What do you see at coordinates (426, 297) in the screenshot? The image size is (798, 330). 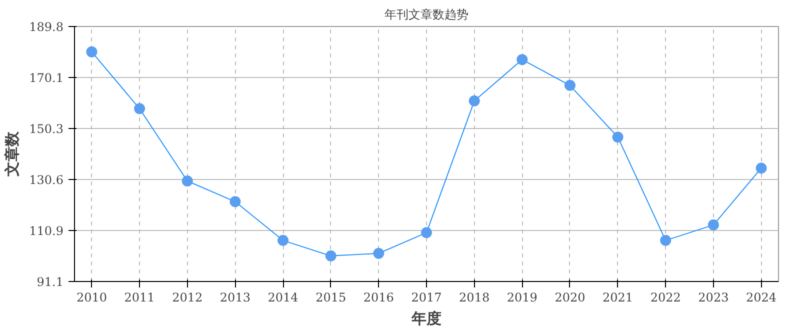 I see `x-tick-label: 2017` at bounding box center [426, 297].